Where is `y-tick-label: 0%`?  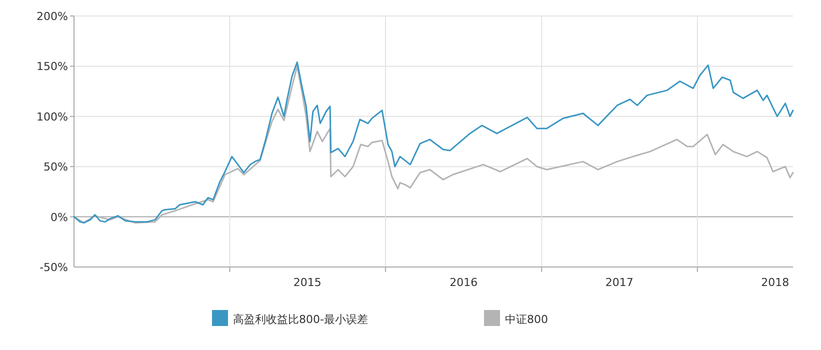 y-tick-label: 0% is located at coordinates (59, 217).